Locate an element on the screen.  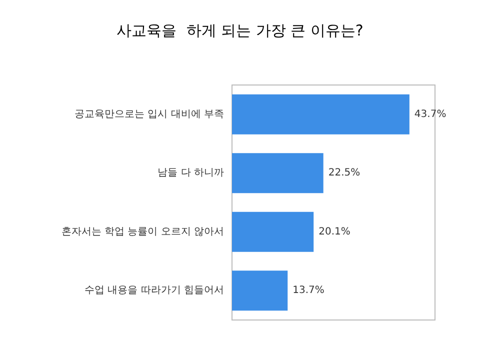
chart-title: 사교육을 하게 되는 가장 큰 이유는? is located at coordinates (240, 31).